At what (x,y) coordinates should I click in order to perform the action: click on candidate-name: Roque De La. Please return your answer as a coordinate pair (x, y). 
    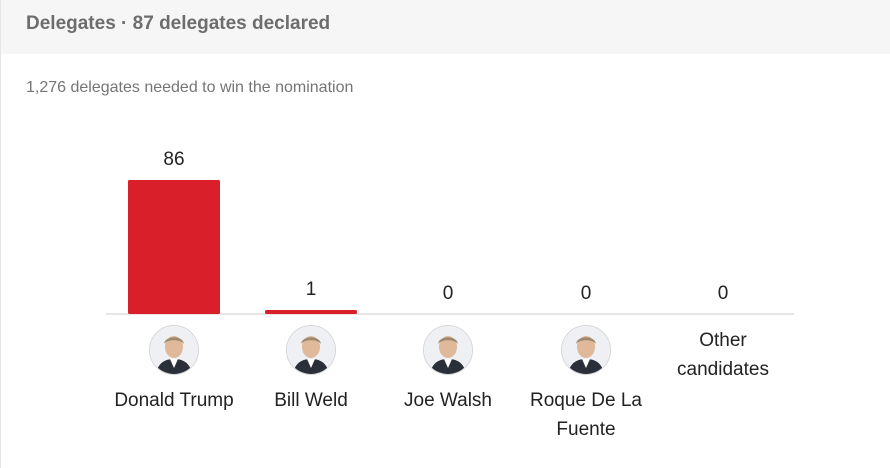
    Looking at the image, I should click on (586, 400).